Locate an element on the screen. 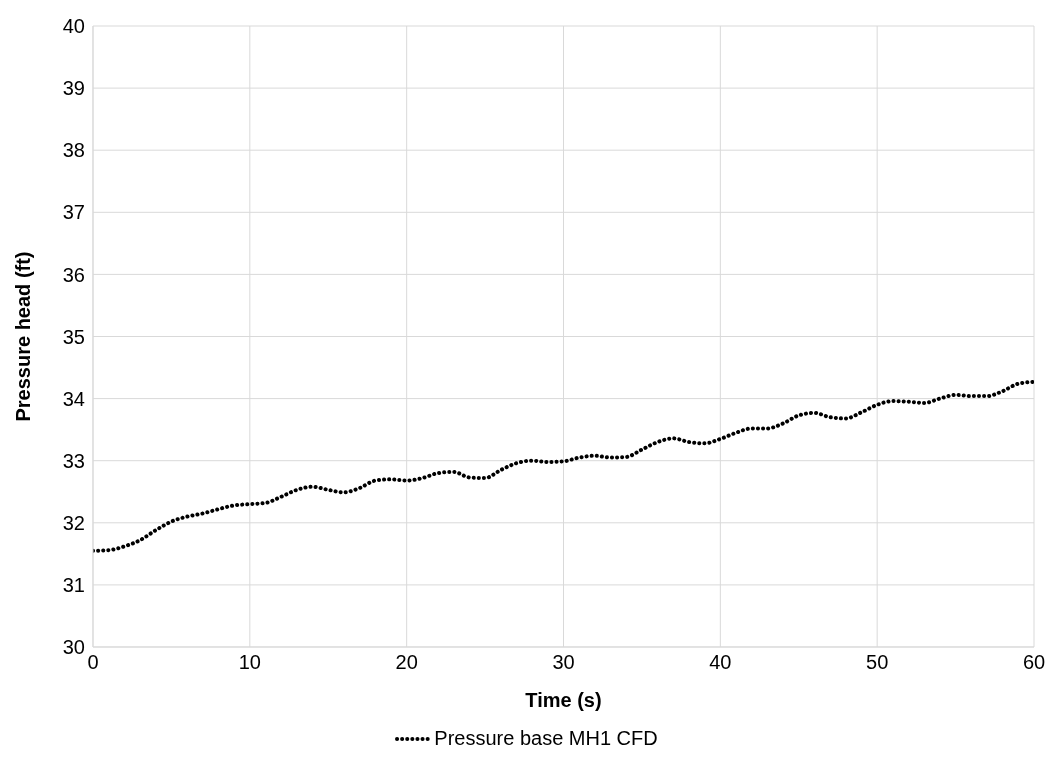 The image size is (1062, 768). y-tick-label: 32 is located at coordinates (73, 522).